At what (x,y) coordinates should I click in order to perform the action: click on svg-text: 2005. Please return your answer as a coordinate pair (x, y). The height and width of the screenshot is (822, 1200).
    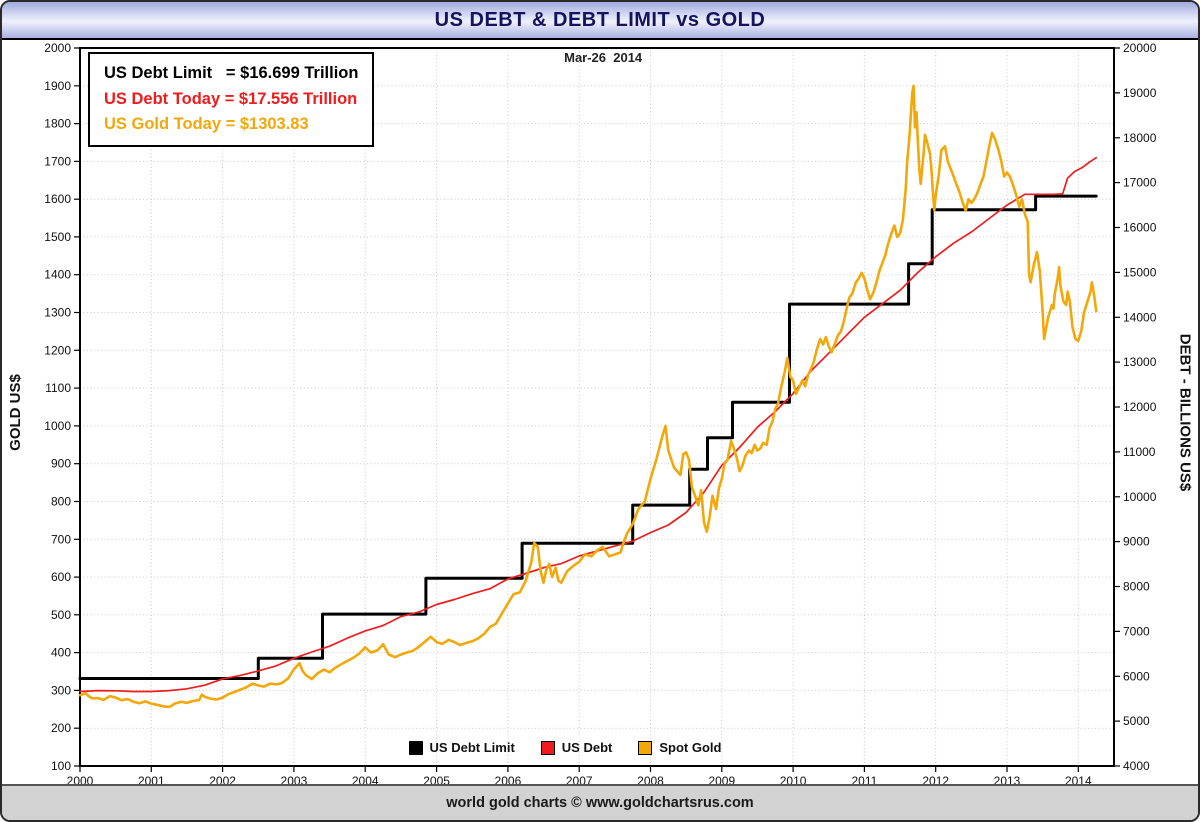
    Looking at the image, I should click on (436, 779).